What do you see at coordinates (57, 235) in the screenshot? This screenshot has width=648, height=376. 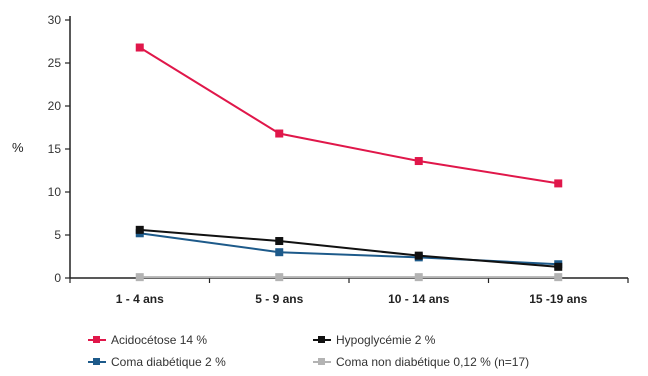 I see `y-tick-label: 5` at bounding box center [57, 235].